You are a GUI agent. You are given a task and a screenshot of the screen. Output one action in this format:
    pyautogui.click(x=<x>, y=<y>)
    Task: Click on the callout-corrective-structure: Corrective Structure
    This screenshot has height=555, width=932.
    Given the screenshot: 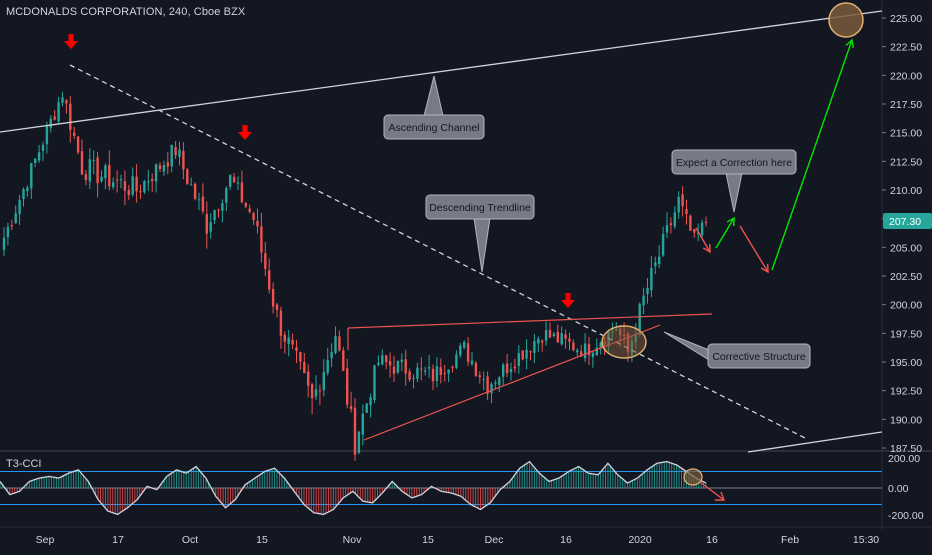 What is the action you would take?
    pyautogui.click(x=737, y=350)
    